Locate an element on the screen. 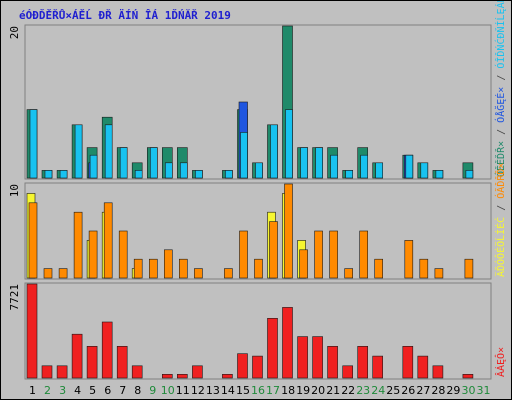  bar-p1-s3-d1 is located at coordinates (33, 144).